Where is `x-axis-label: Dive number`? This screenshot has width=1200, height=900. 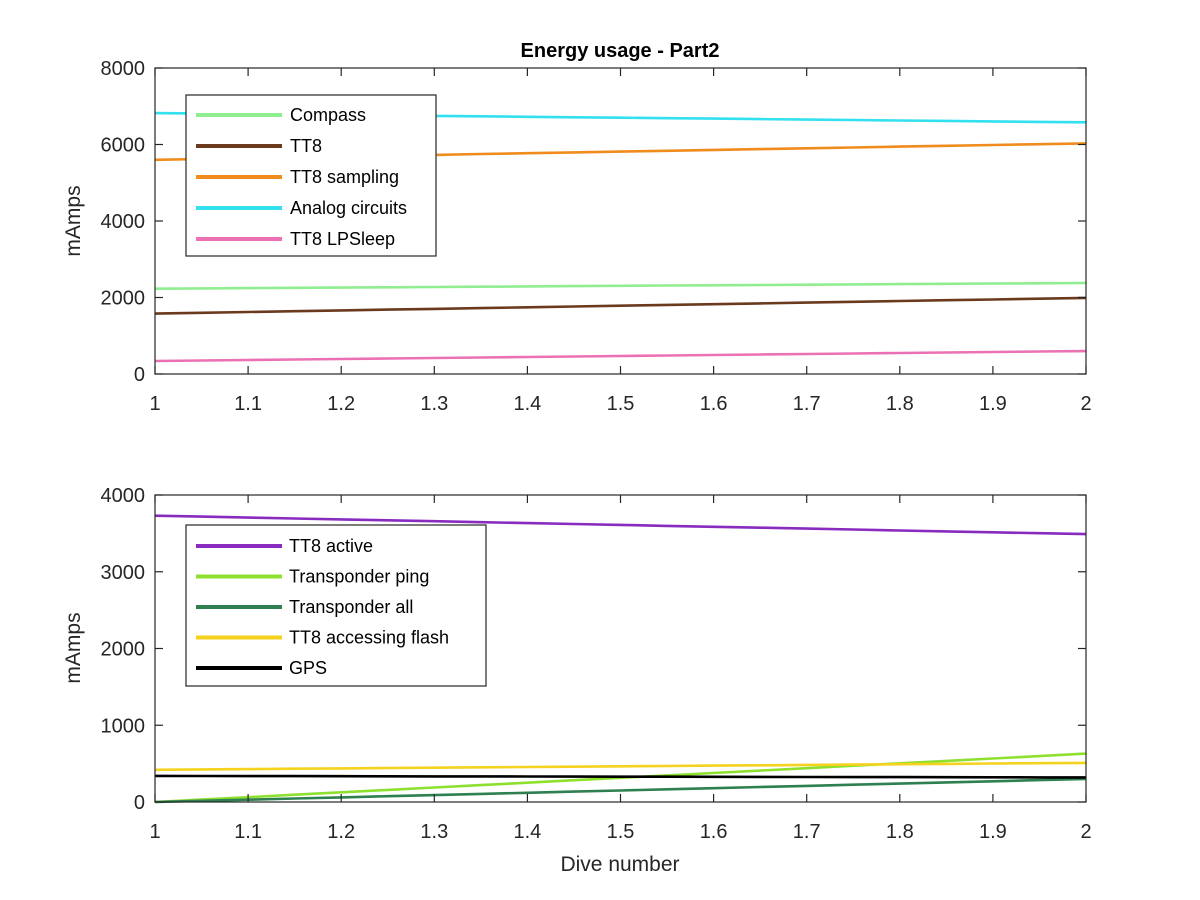 x-axis-label: Dive number is located at coordinates (619, 864).